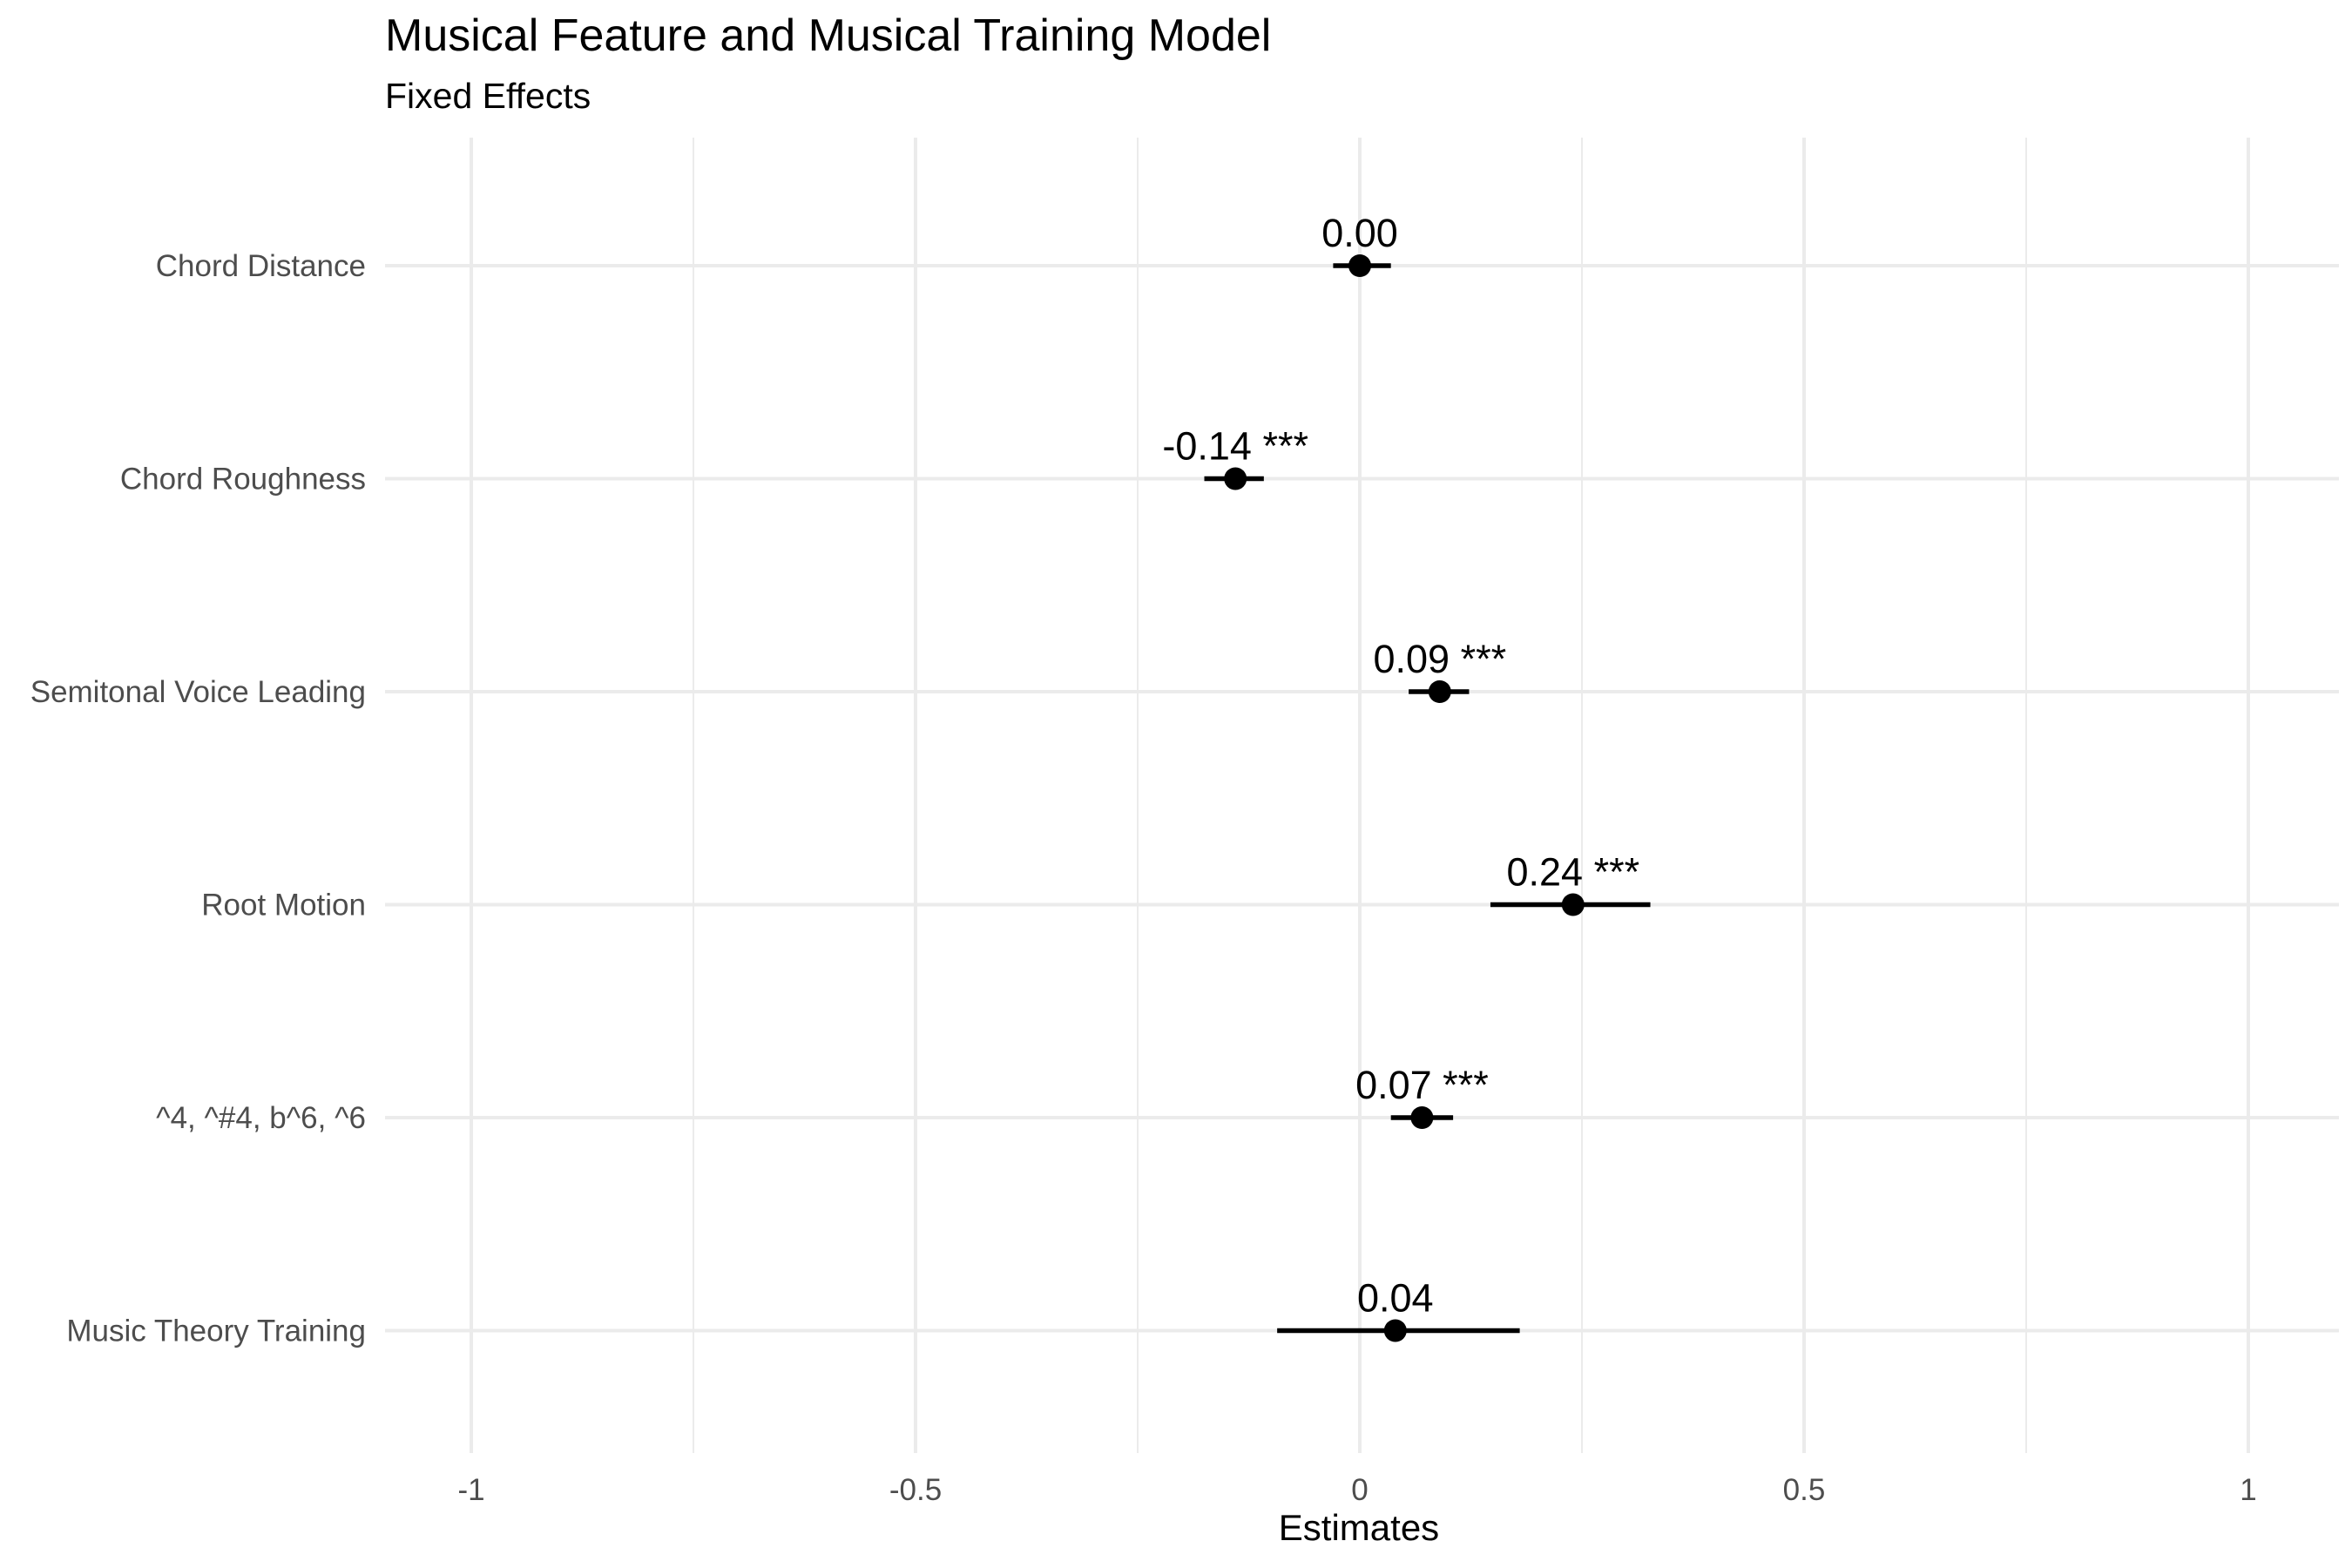 Image resolution: width=2352 pixels, height=1568 pixels. What do you see at coordinates (1395, 1299) in the screenshot?
I see `estimate-label: 0.04` at bounding box center [1395, 1299].